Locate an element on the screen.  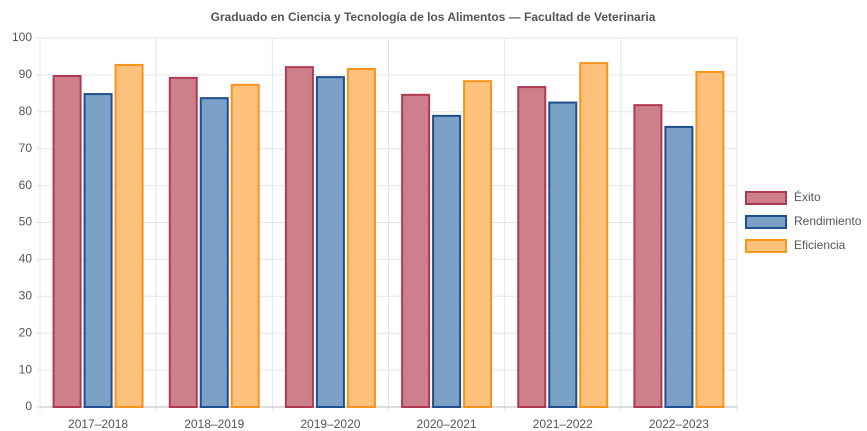
y-tick-label: 100 is located at coordinates (22, 37).